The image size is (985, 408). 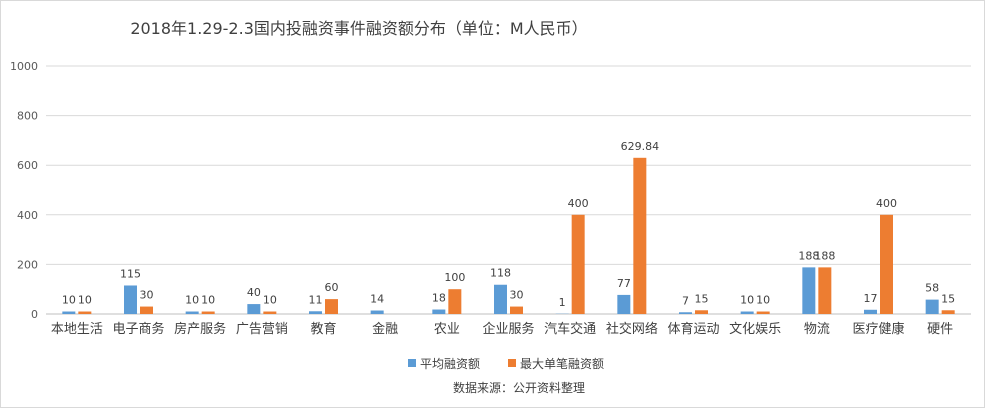 I want to click on data-label: 115, so click(x=130, y=273).